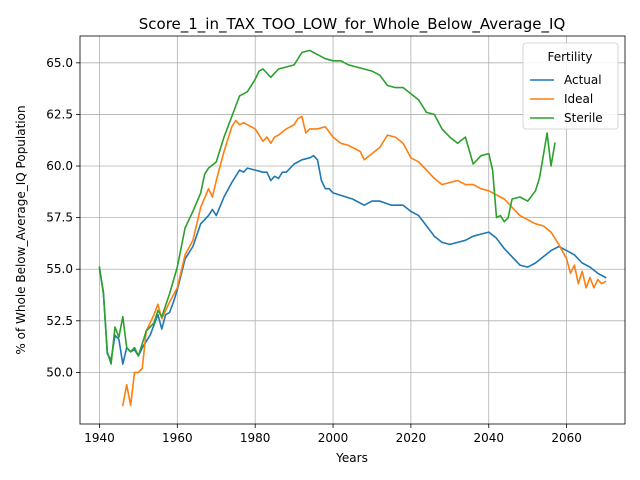 Image resolution: width=640 pixels, height=480 pixels. Describe the element at coordinates (59, 218) in the screenshot. I see `y-tick-label: 57.5` at that location.